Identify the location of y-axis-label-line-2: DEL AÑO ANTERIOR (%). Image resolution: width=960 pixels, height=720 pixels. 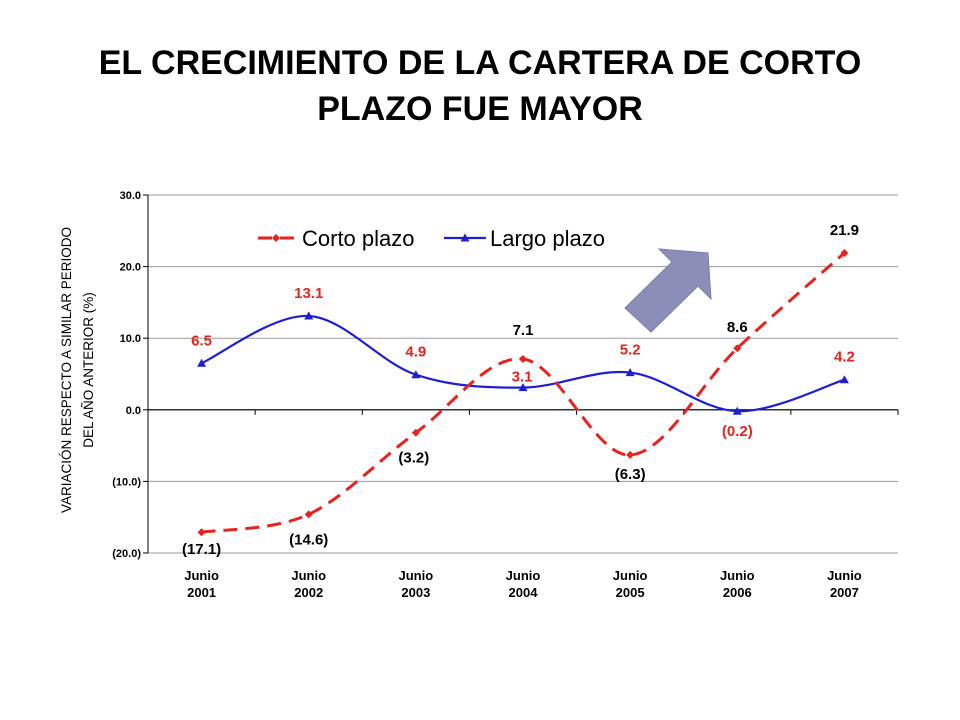
(88, 370).